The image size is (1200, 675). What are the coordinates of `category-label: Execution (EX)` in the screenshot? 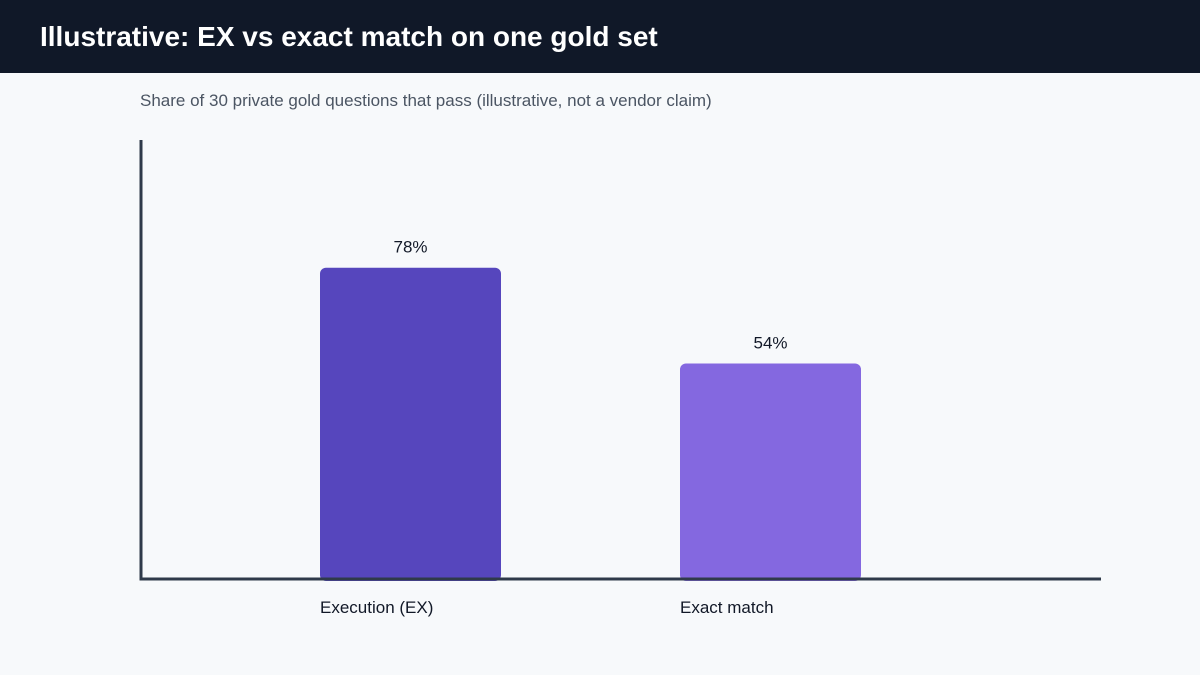 It's located at (376, 607).